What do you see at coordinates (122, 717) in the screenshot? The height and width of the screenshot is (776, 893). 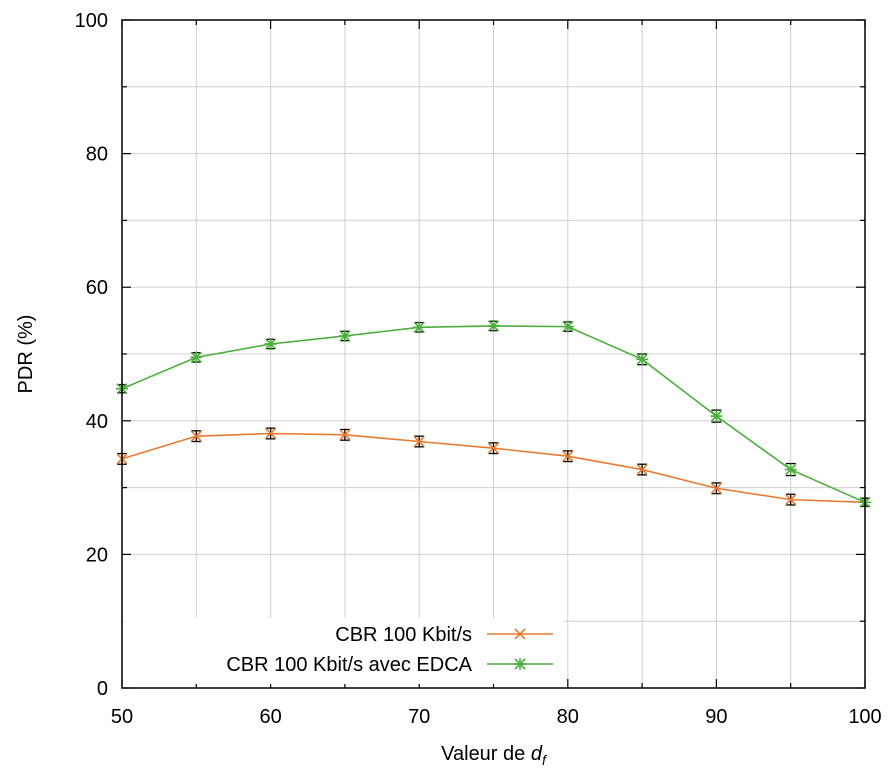 I see `x-tick-label: 50` at bounding box center [122, 717].